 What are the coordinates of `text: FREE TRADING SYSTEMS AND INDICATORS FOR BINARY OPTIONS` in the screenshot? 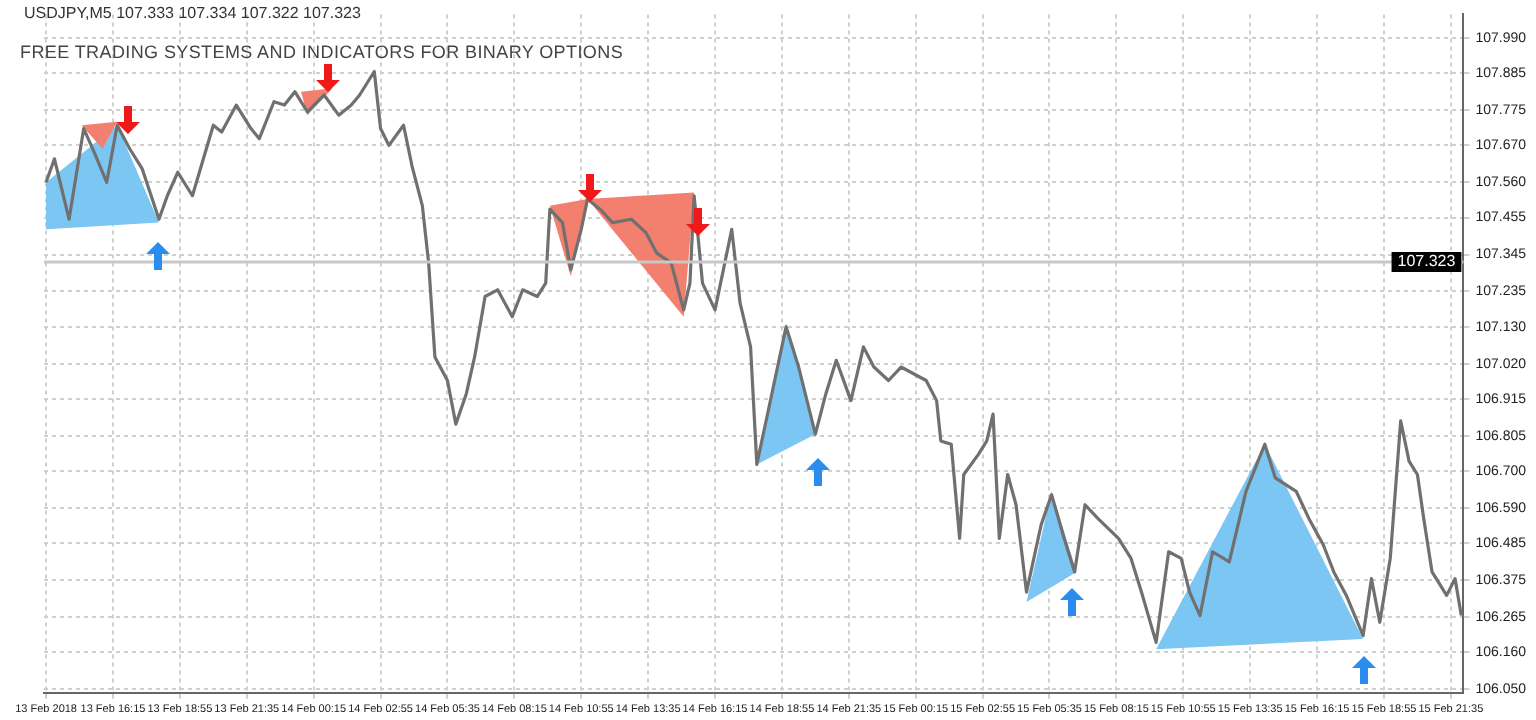 It's located at (322, 52).